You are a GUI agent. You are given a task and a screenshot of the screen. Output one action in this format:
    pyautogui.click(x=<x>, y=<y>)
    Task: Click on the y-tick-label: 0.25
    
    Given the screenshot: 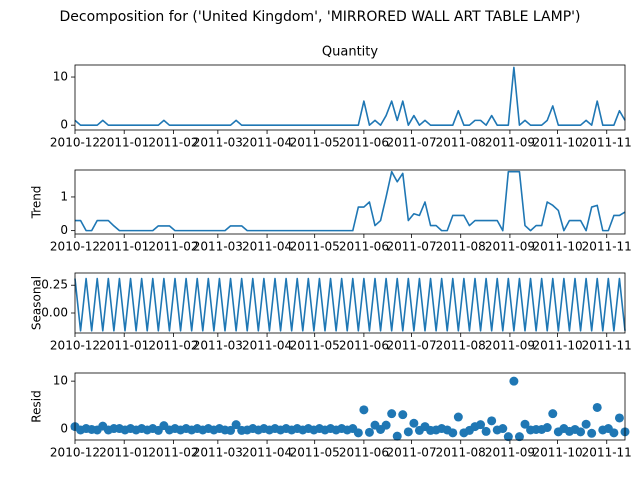 What is the action you would take?
    pyautogui.click(x=54, y=285)
    